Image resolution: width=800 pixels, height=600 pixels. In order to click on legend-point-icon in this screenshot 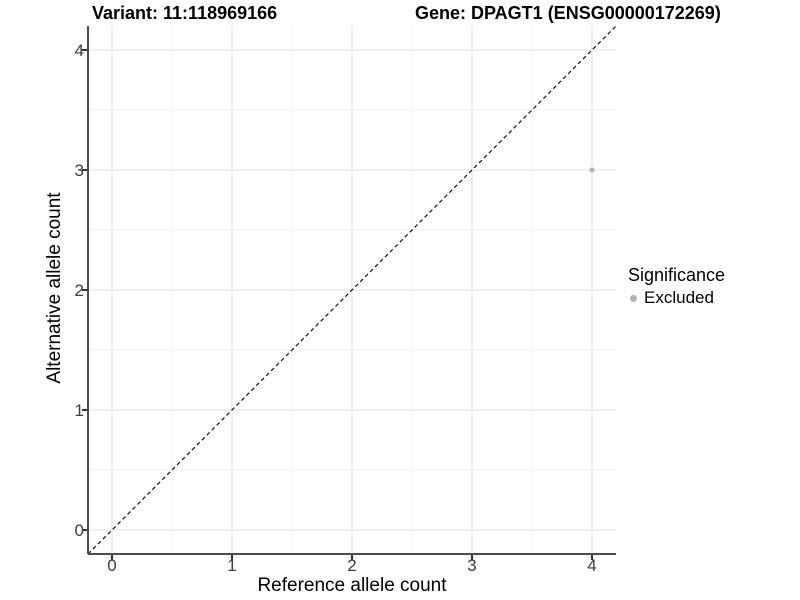, I will do `click(633, 298)`.